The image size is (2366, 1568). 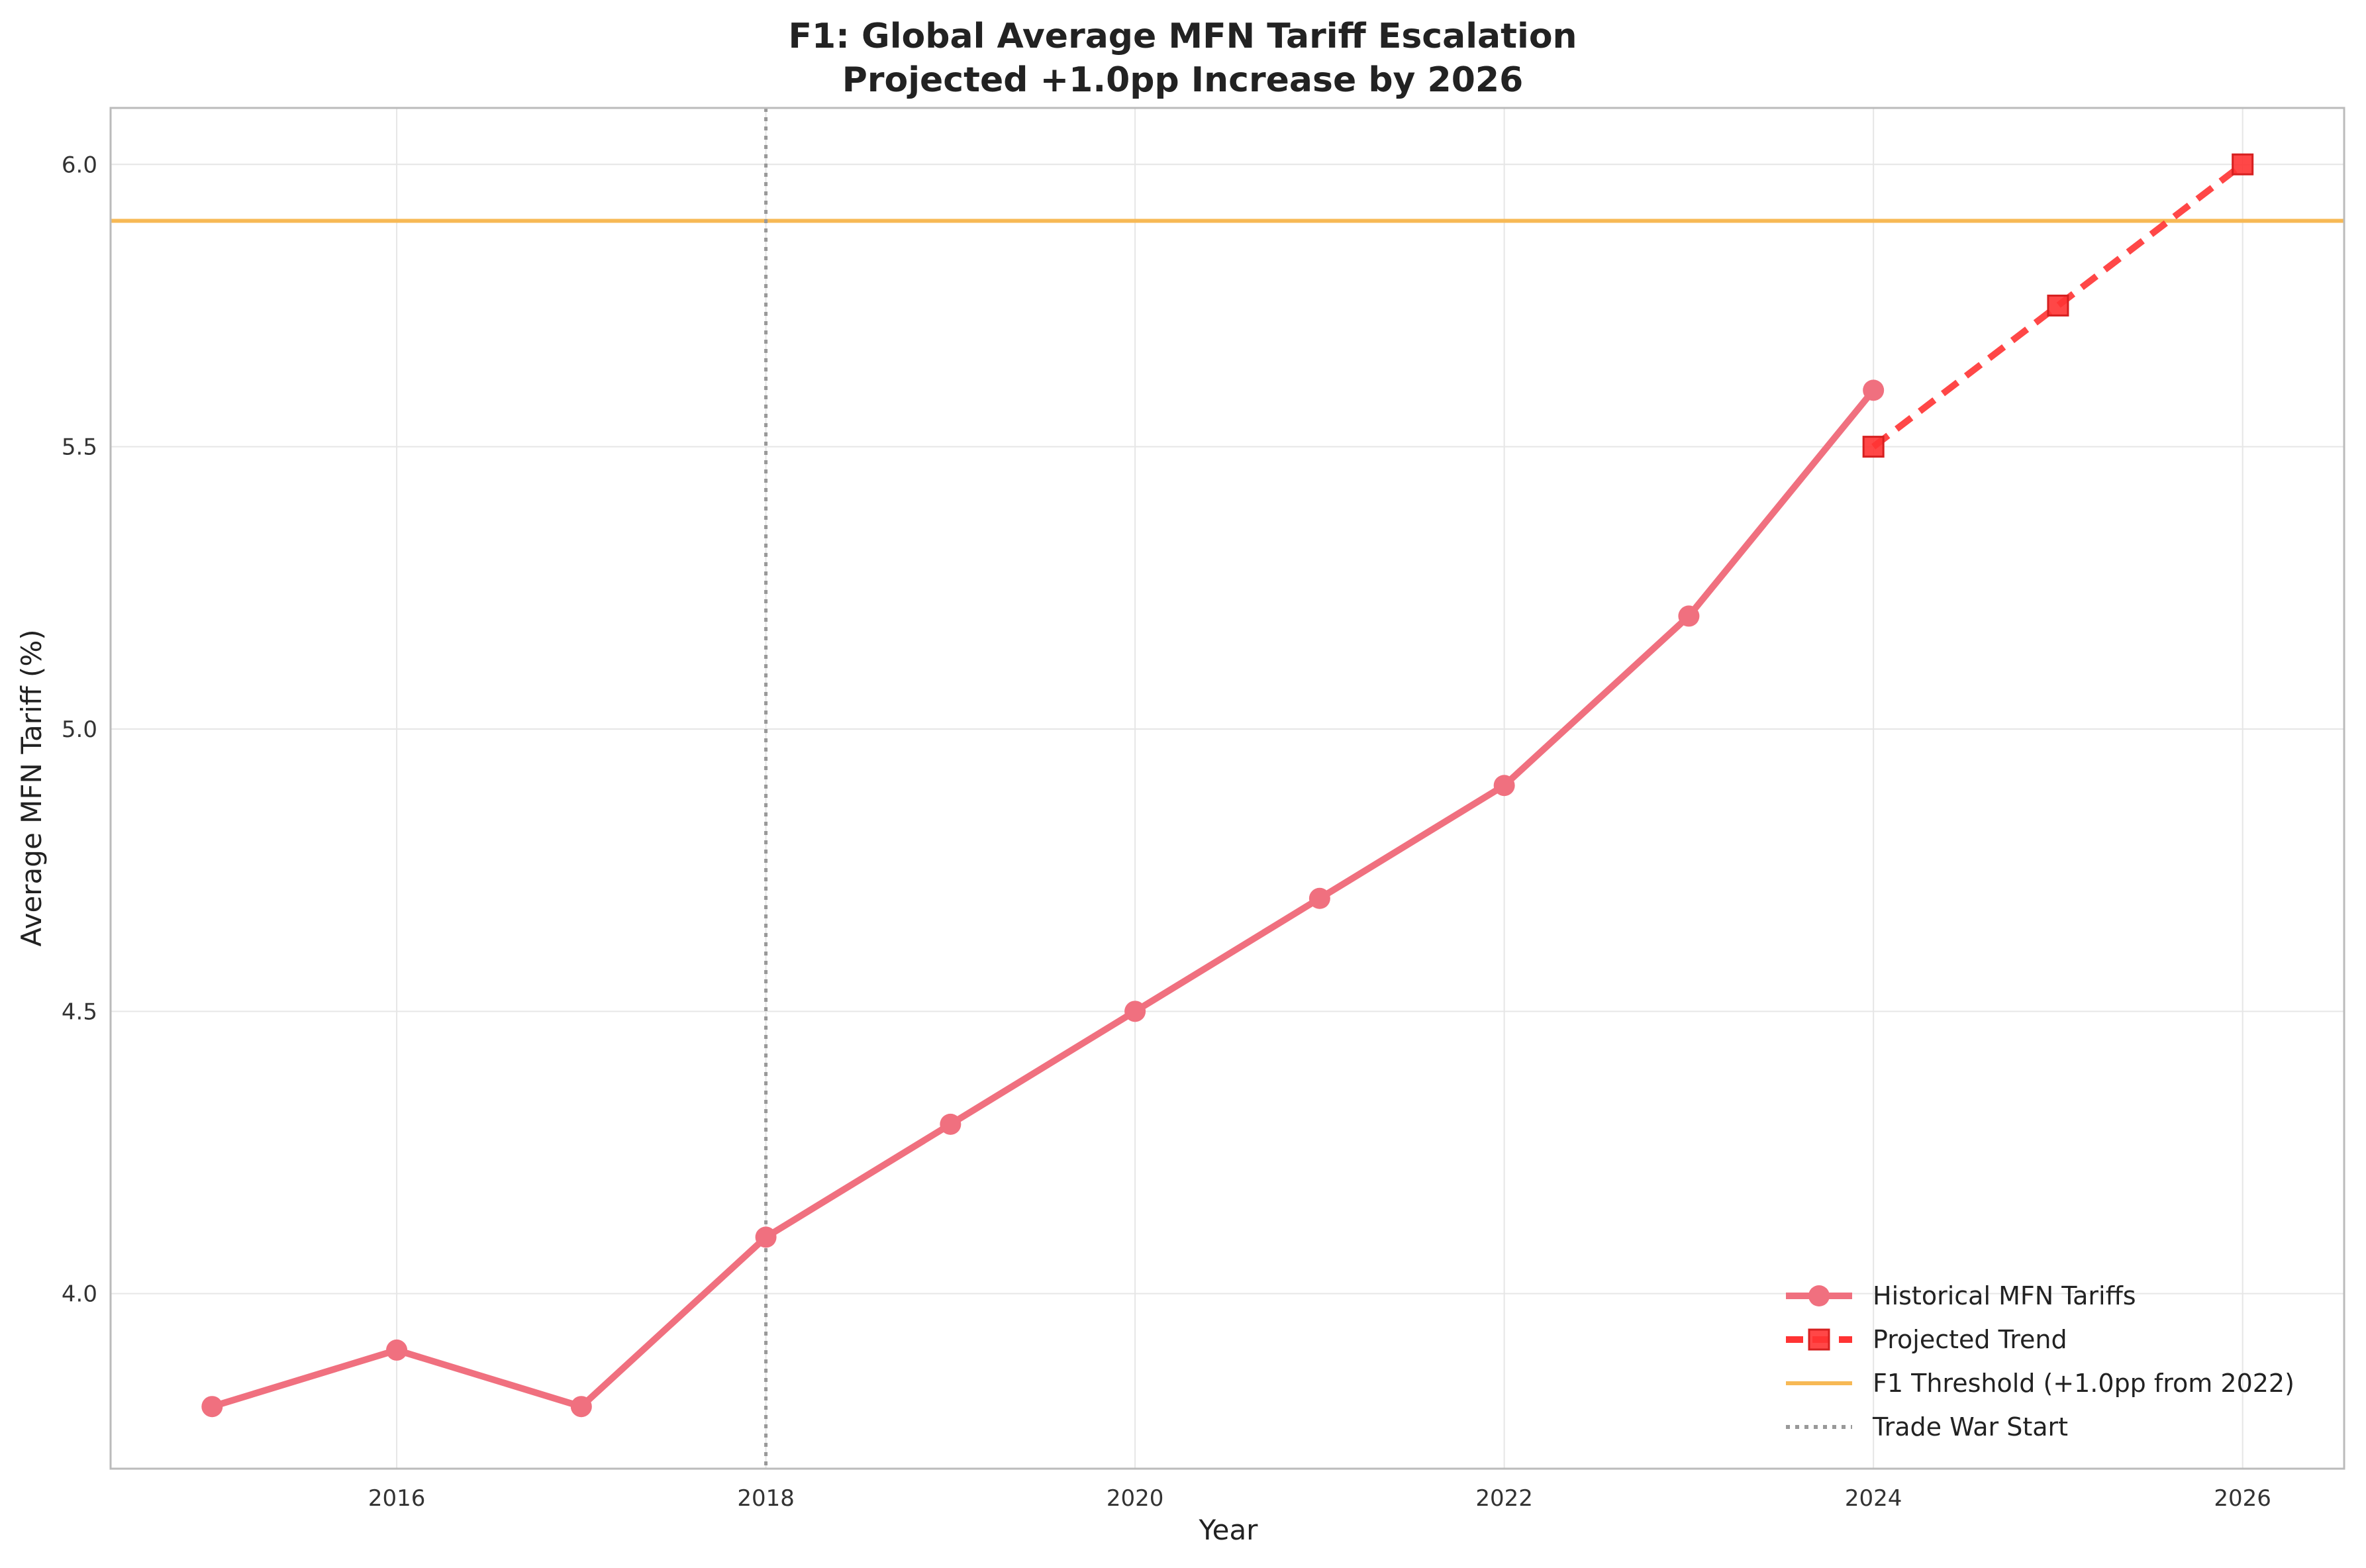 What do you see at coordinates (2242, 1498) in the screenshot?
I see `x-tick-label: 2026` at bounding box center [2242, 1498].